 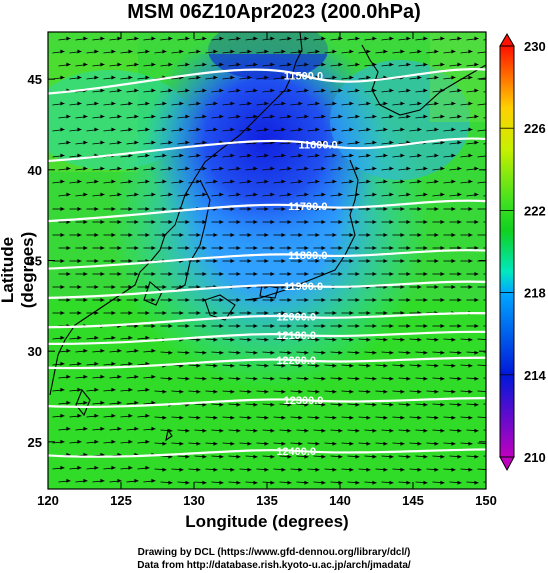 What do you see at coordinates (481, 365) in the screenshot?
I see `wind-arrow` at bounding box center [481, 365].